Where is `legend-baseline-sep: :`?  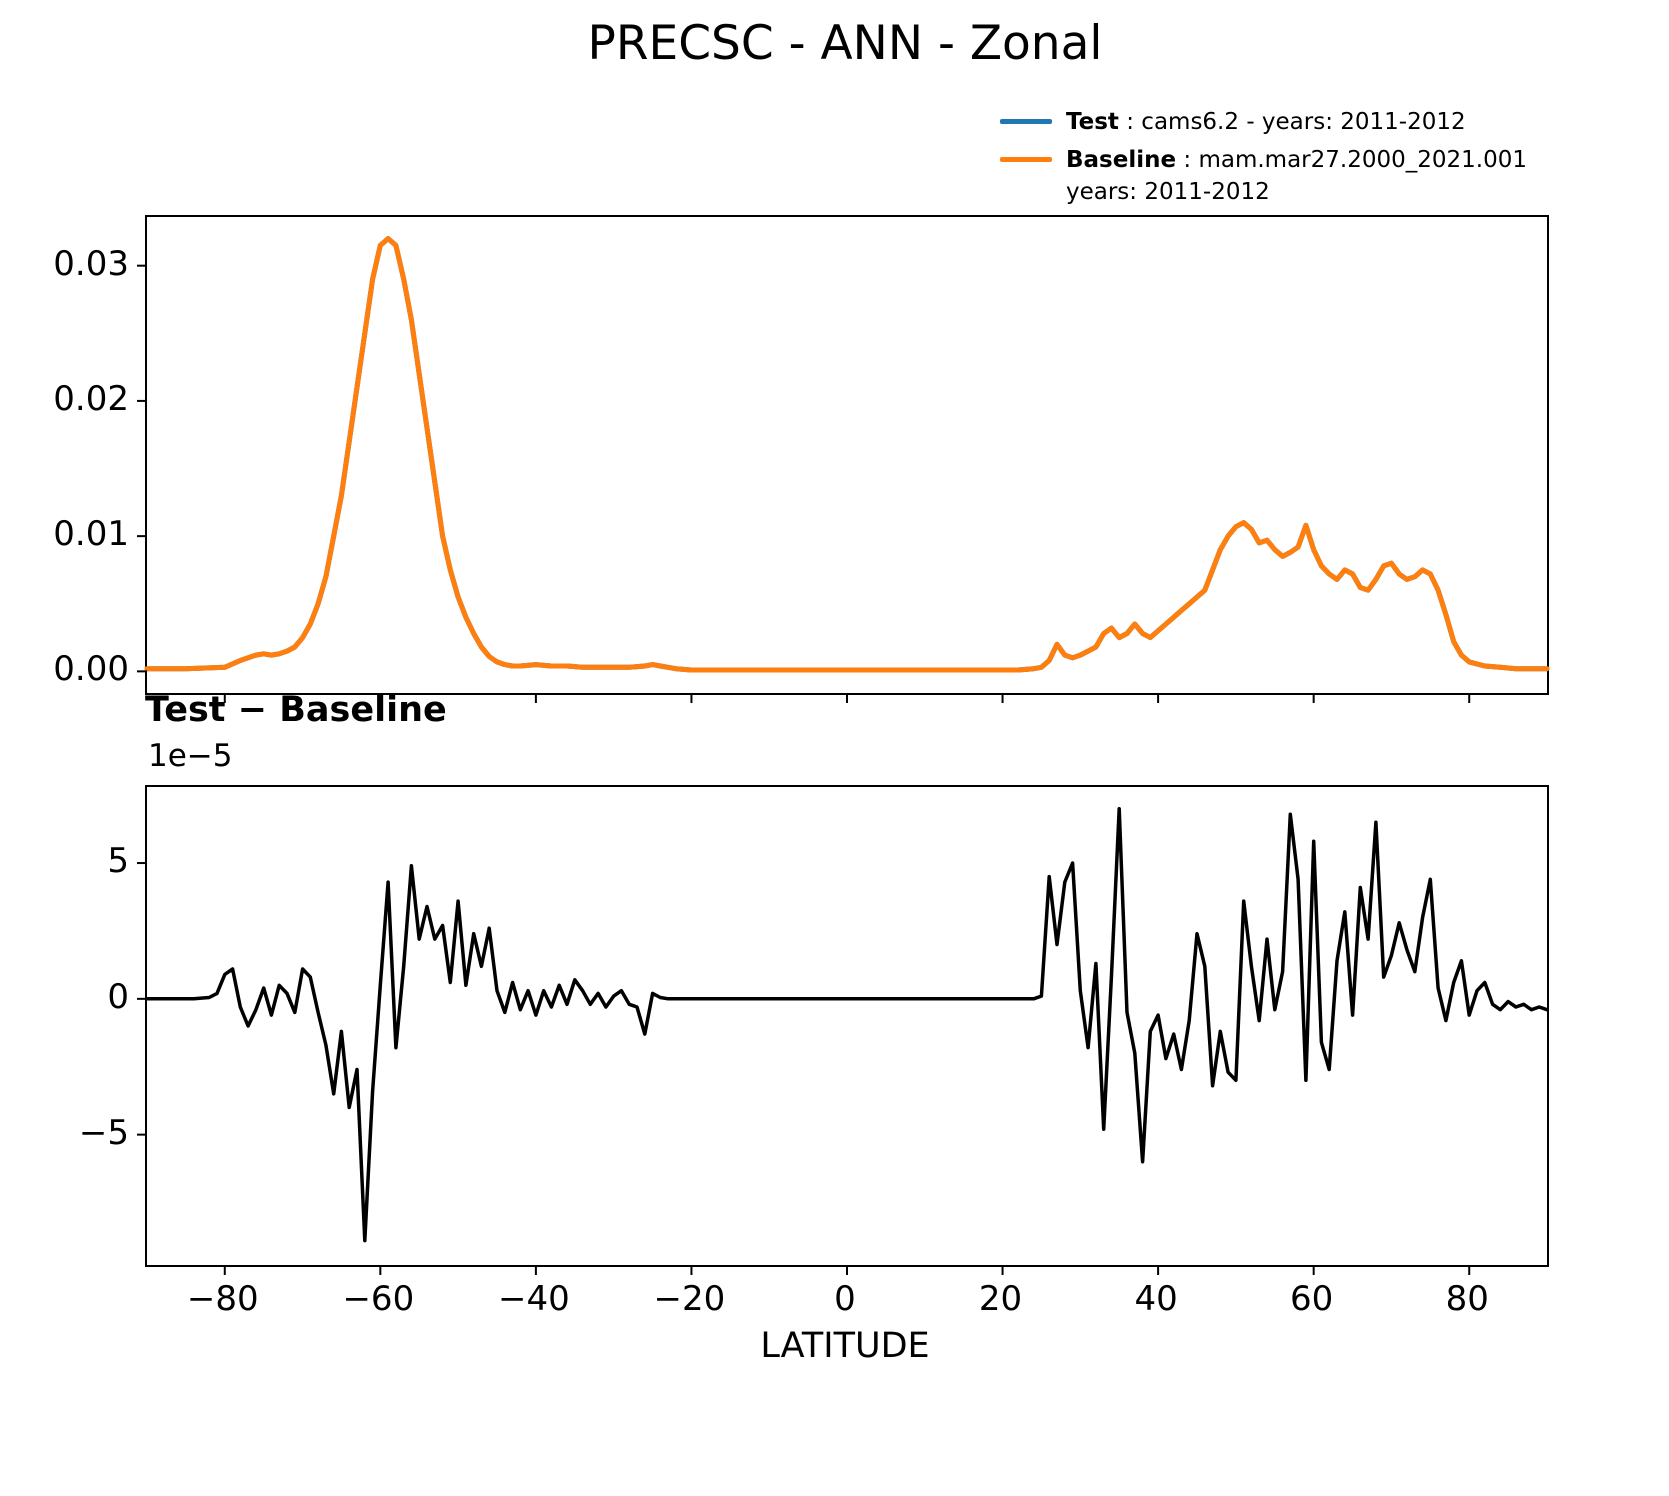
legend-baseline-sep: : is located at coordinates (1187, 160).